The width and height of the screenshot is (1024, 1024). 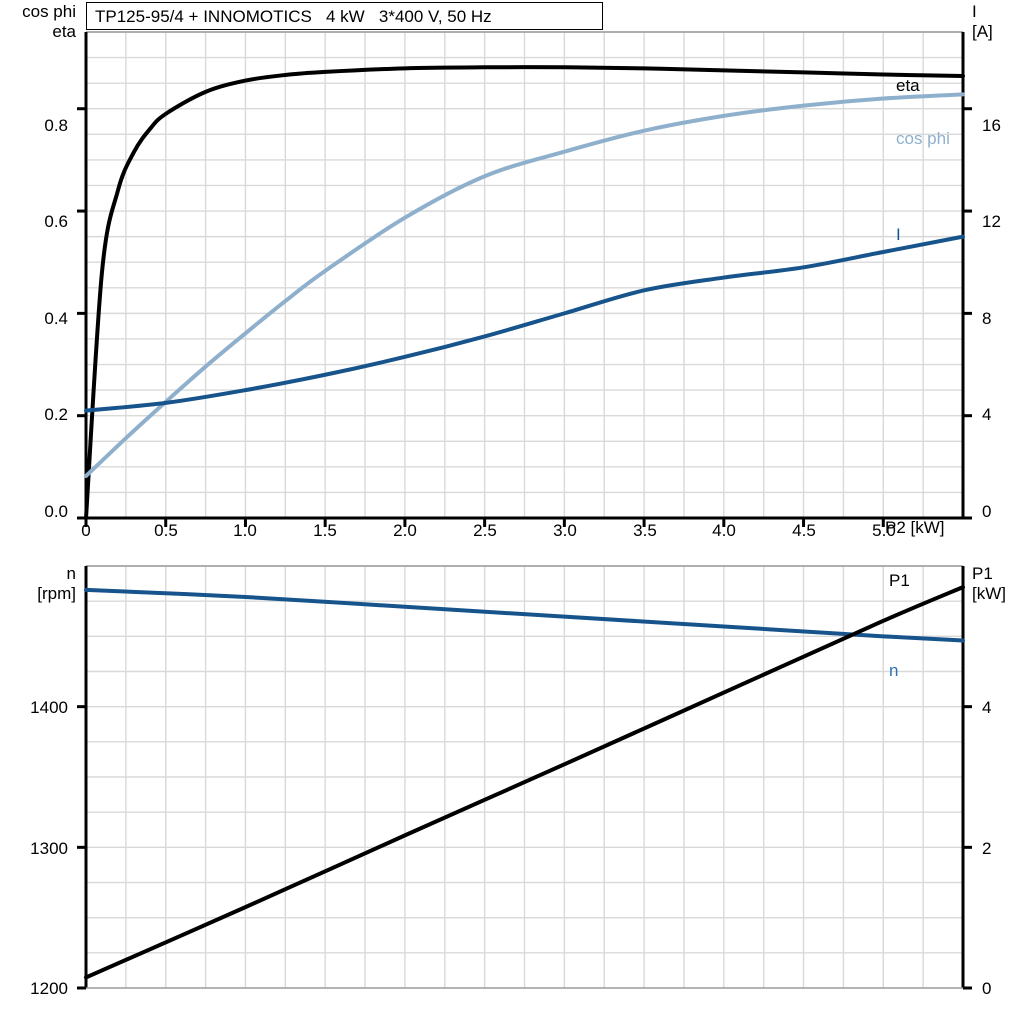 I want to click on top-x-tick-10: 5.0, so click(x=884, y=530).